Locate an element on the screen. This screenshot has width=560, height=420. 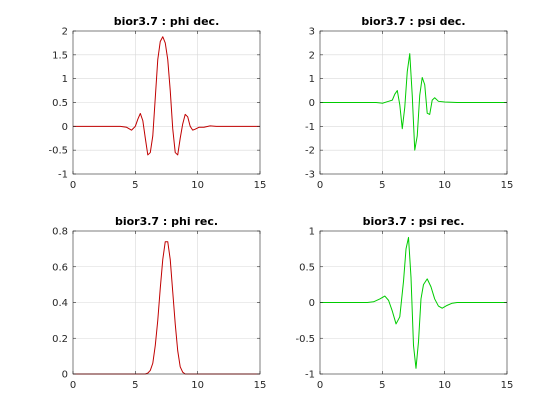
y-tick-label: 1.5 is located at coordinates (60, 55).